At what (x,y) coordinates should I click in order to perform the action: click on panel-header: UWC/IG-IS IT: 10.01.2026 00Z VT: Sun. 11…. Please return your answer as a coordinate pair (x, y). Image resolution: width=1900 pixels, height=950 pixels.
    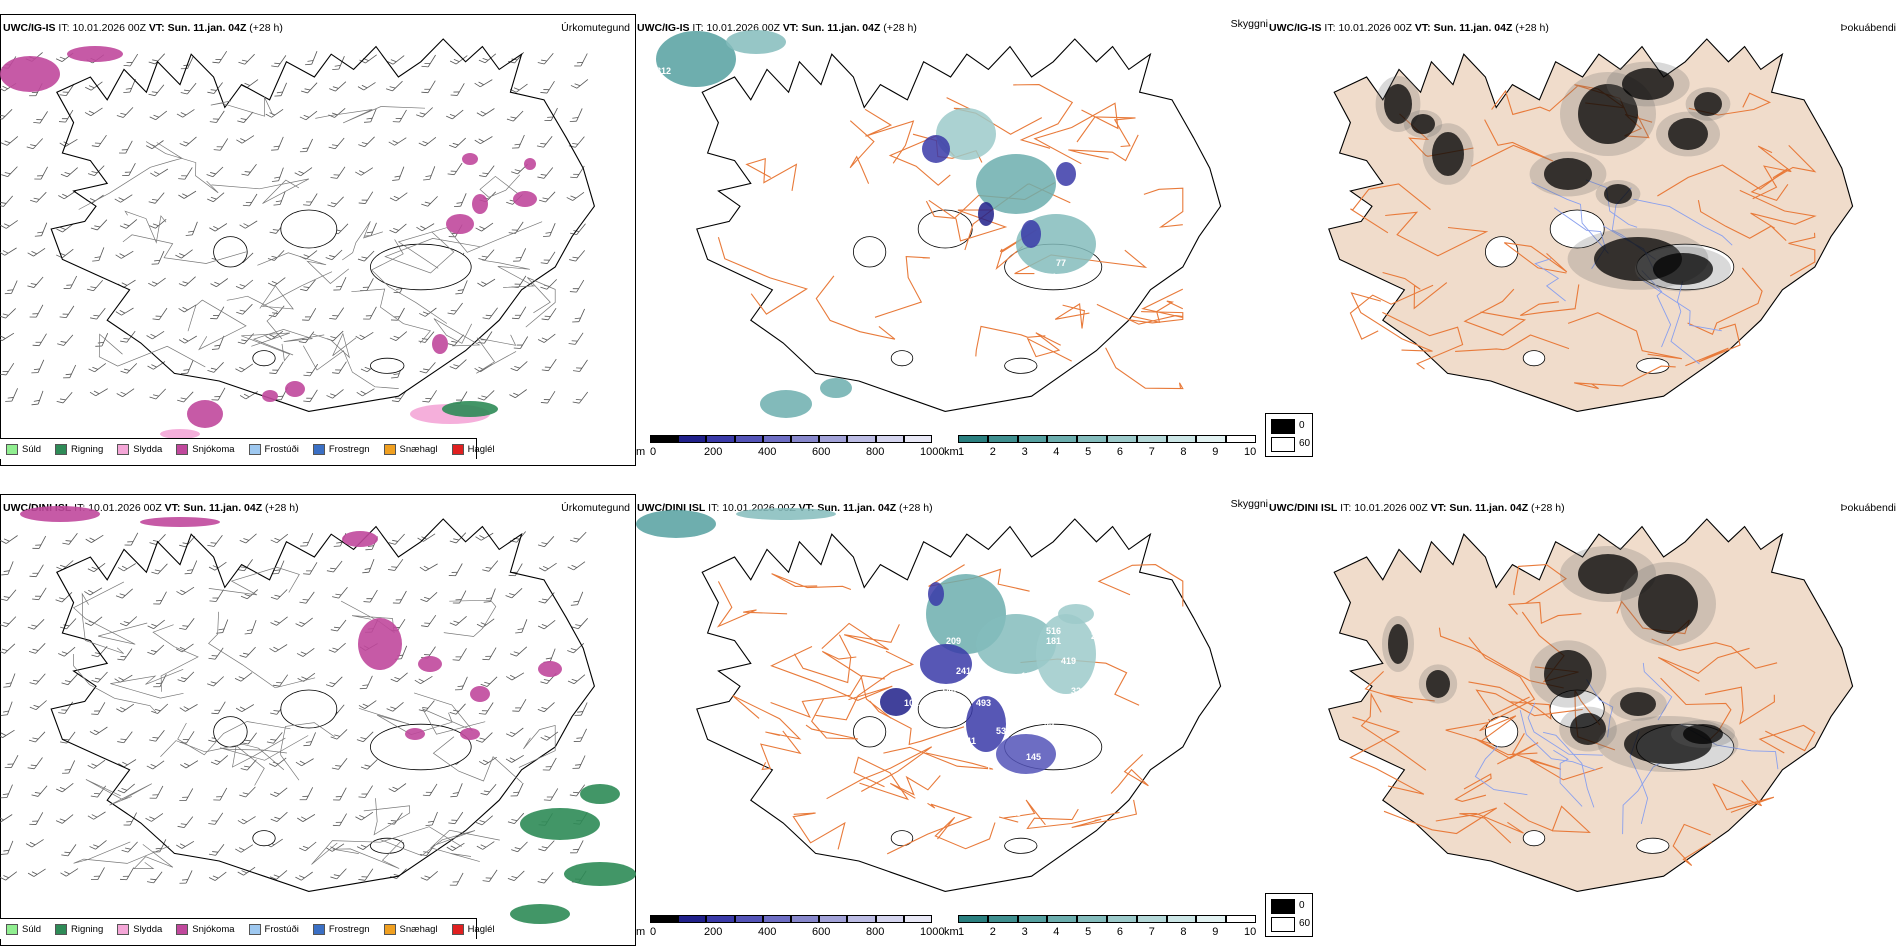
    Looking at the image, I should click on (777, 28).